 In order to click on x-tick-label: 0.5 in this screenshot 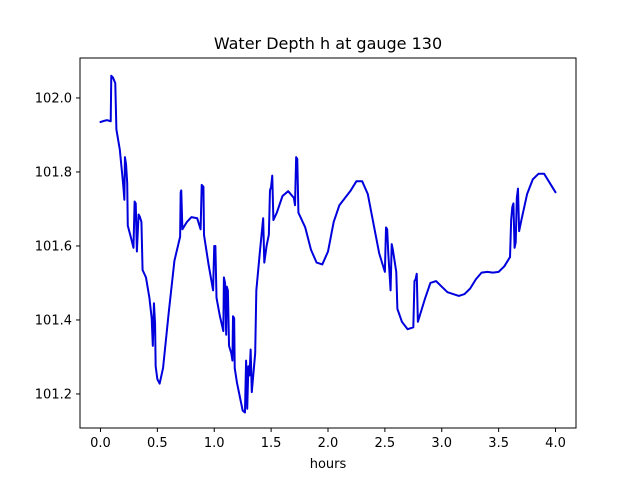, I will do `click(157, 443)`.